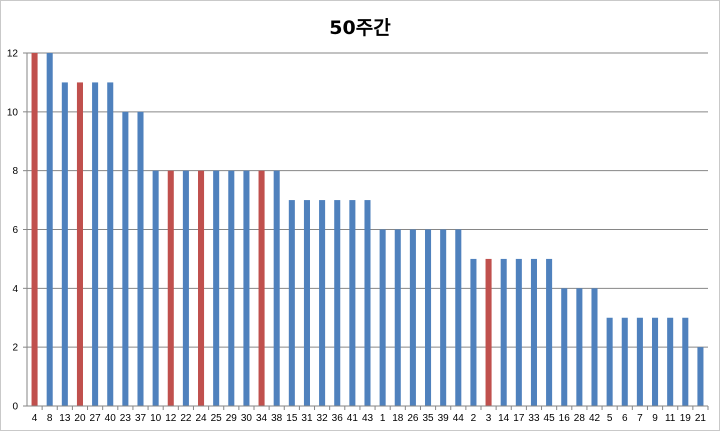 The width and height of the screenshot is (720, 431). Describe the element at coordinates (428, 418) in the screenshot. I see `x-tick-label-35: 35` at that location.